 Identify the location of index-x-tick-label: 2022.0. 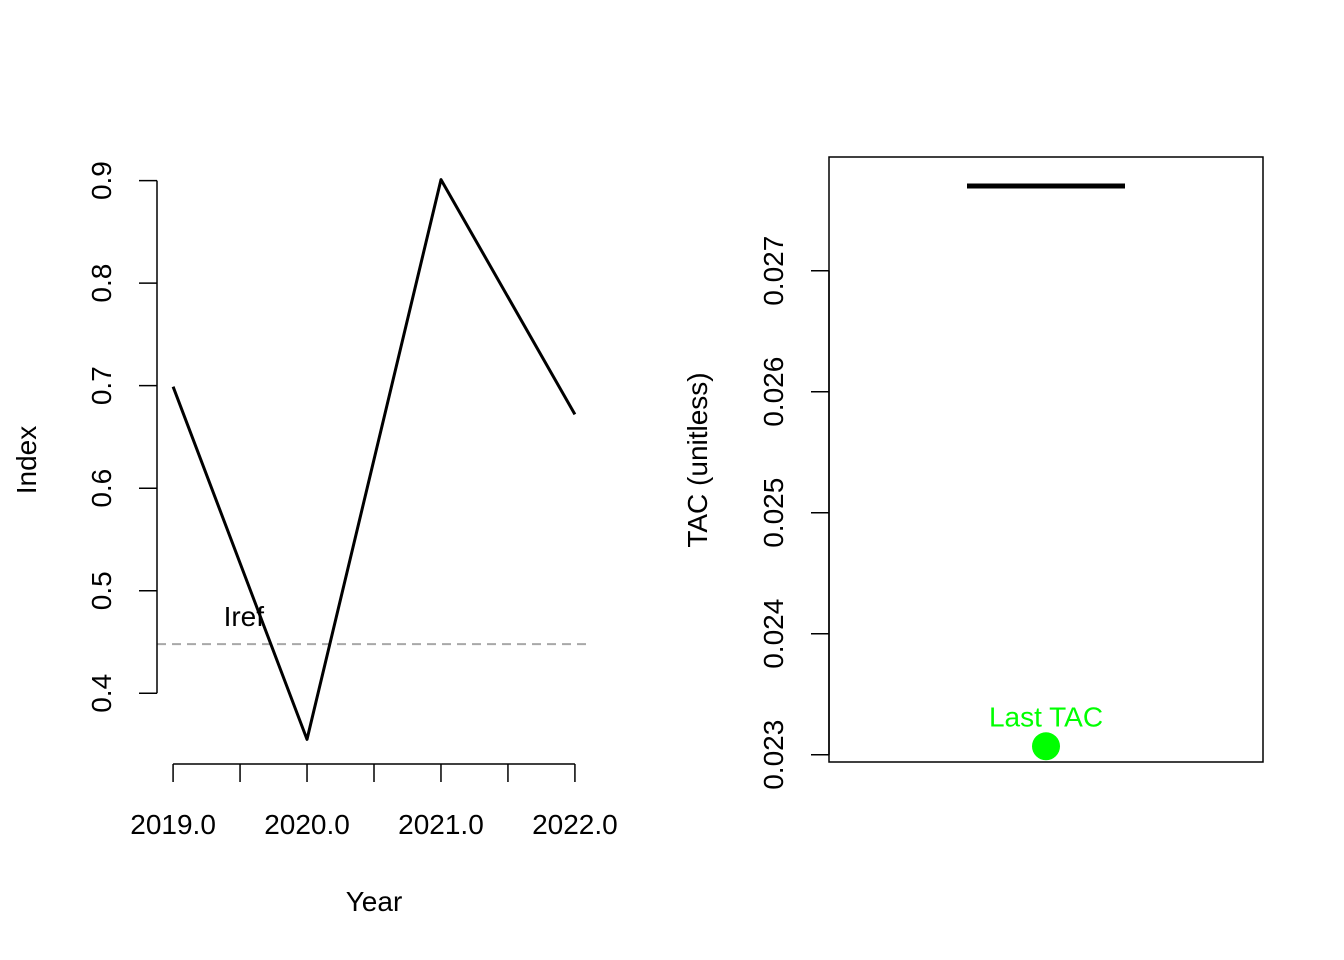
(575, 824).